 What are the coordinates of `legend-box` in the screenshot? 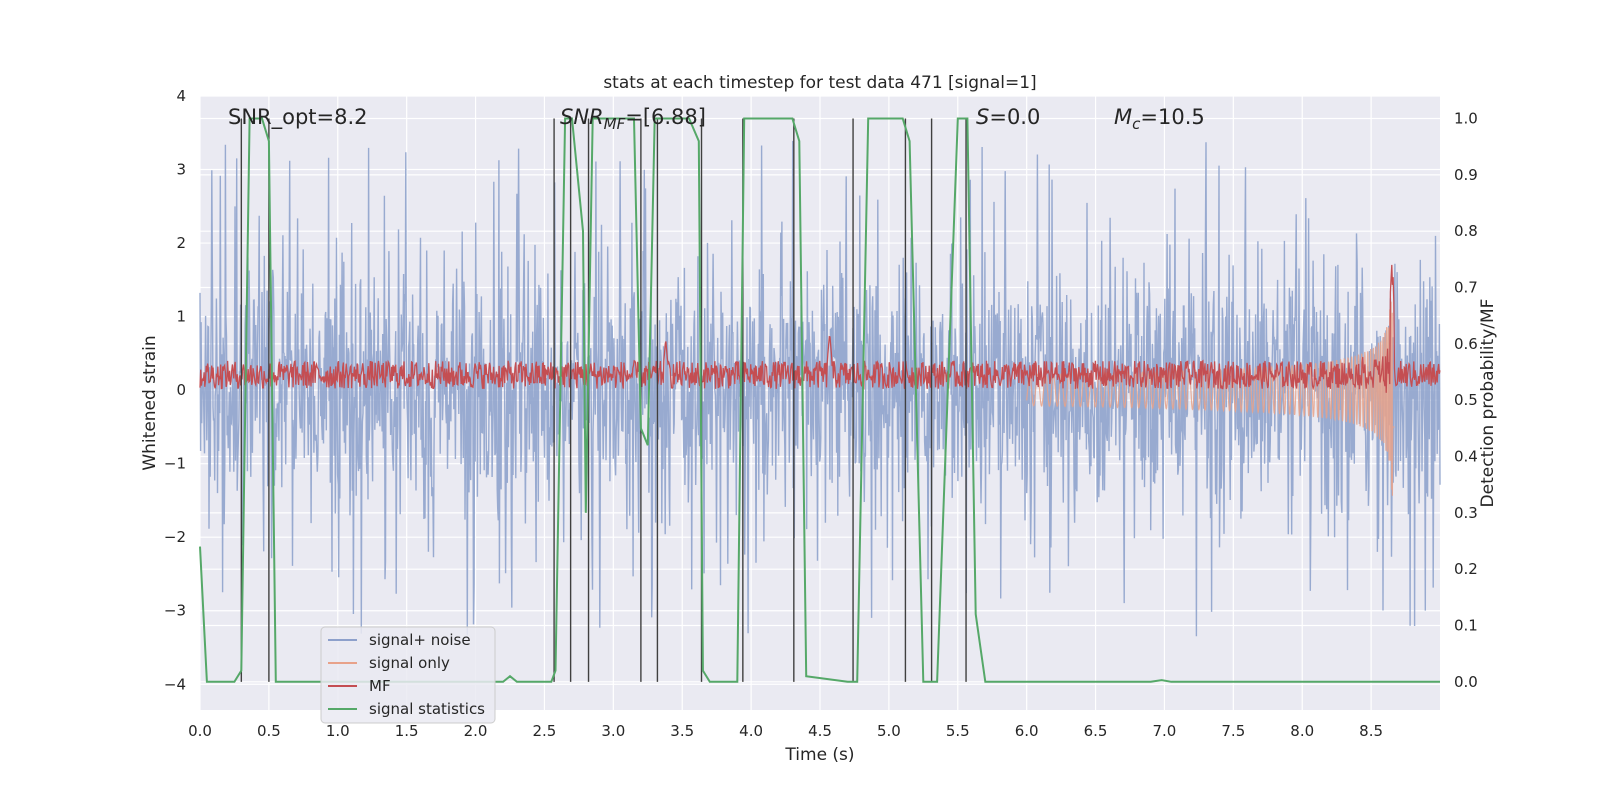 It's located at (408, 675).